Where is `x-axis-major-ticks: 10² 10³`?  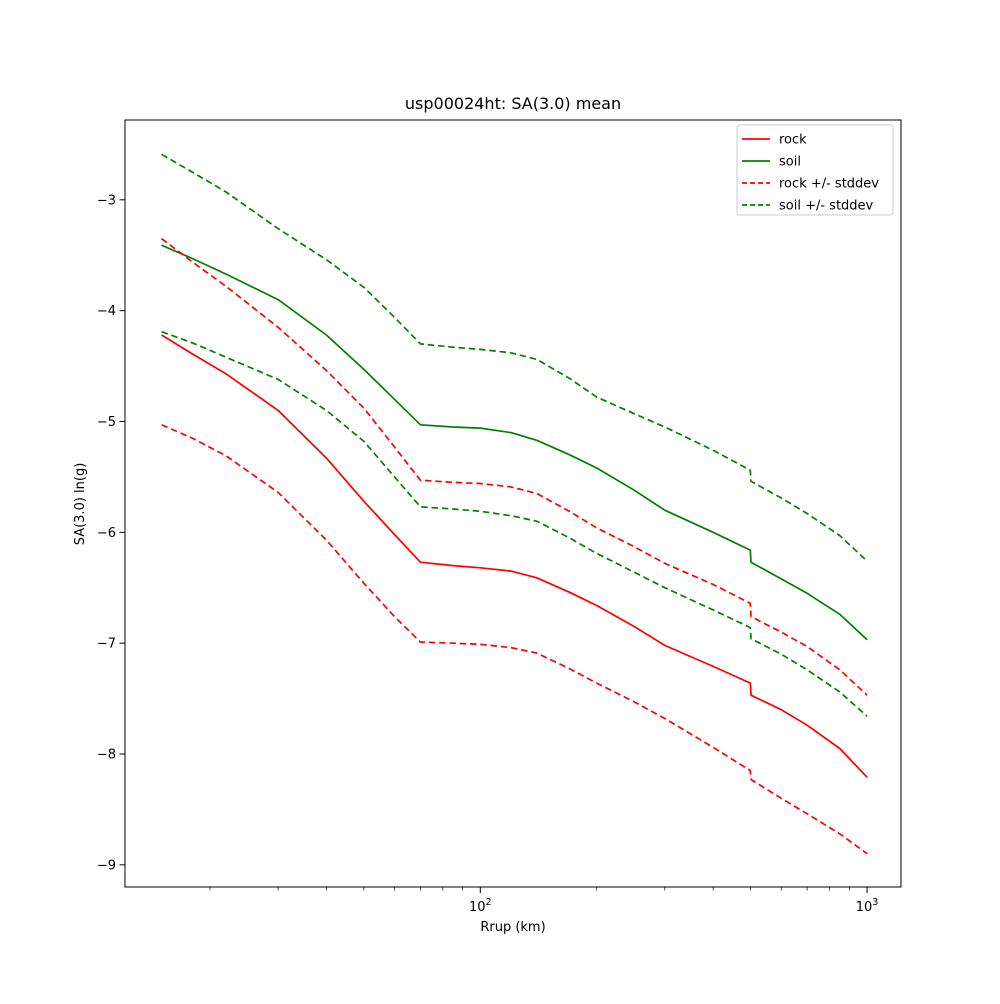 x-axis-major-ticks: 10² 10³ is located at coordinates (673, 901).